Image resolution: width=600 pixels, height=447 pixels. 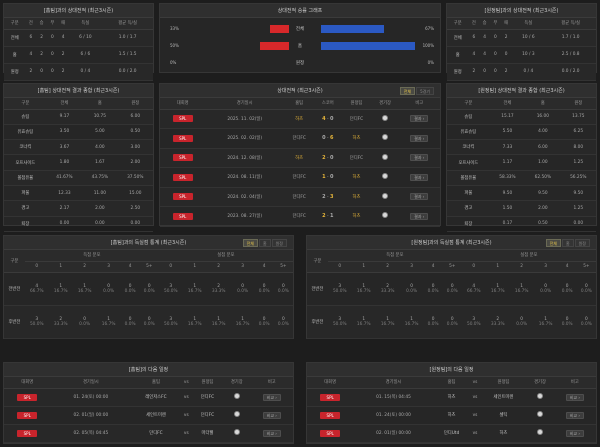 I want to click on note-cell: 결과 ›, so click(x=419, y=138).